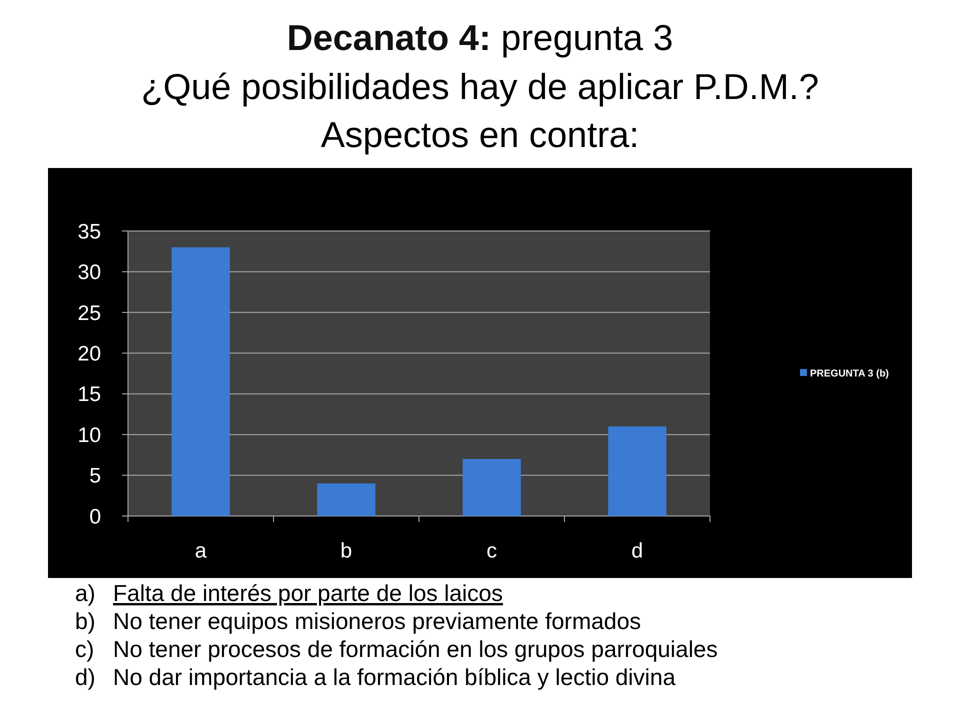 The width and height of the screenshot is (960, 720). Describe the element at coordinates (637, 550) in the screenshot. I see `x-tick-label: d` at that location.